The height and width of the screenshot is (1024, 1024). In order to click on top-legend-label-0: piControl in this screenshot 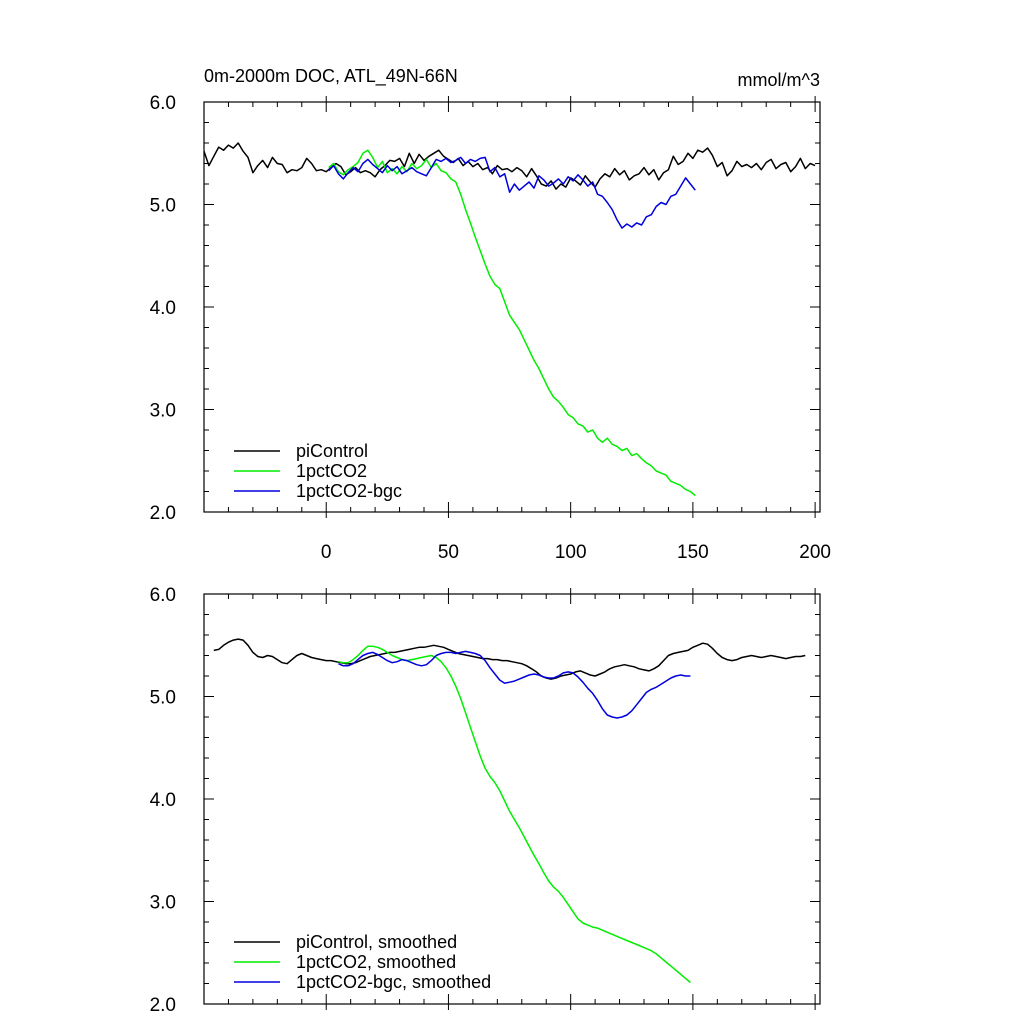, I will do `click(332, 451)`.